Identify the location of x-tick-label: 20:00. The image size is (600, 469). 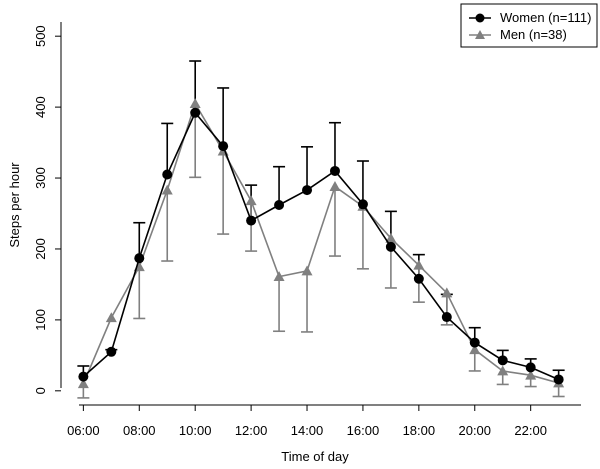
(474, 430).